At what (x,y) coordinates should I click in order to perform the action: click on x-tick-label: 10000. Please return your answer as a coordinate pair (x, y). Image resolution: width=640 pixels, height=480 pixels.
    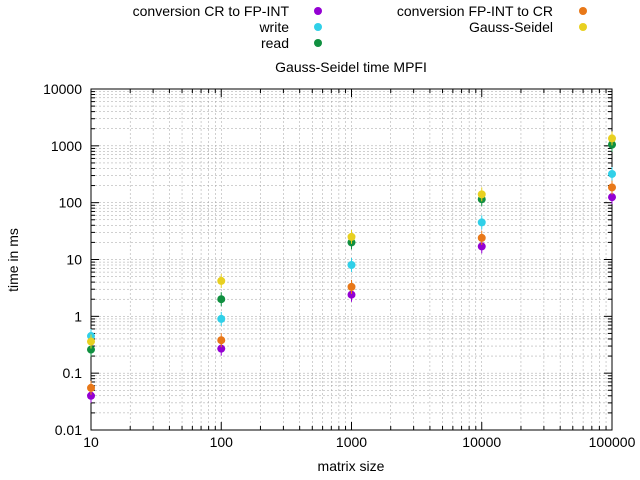
    Looking at the image, I should click on (481, 442).